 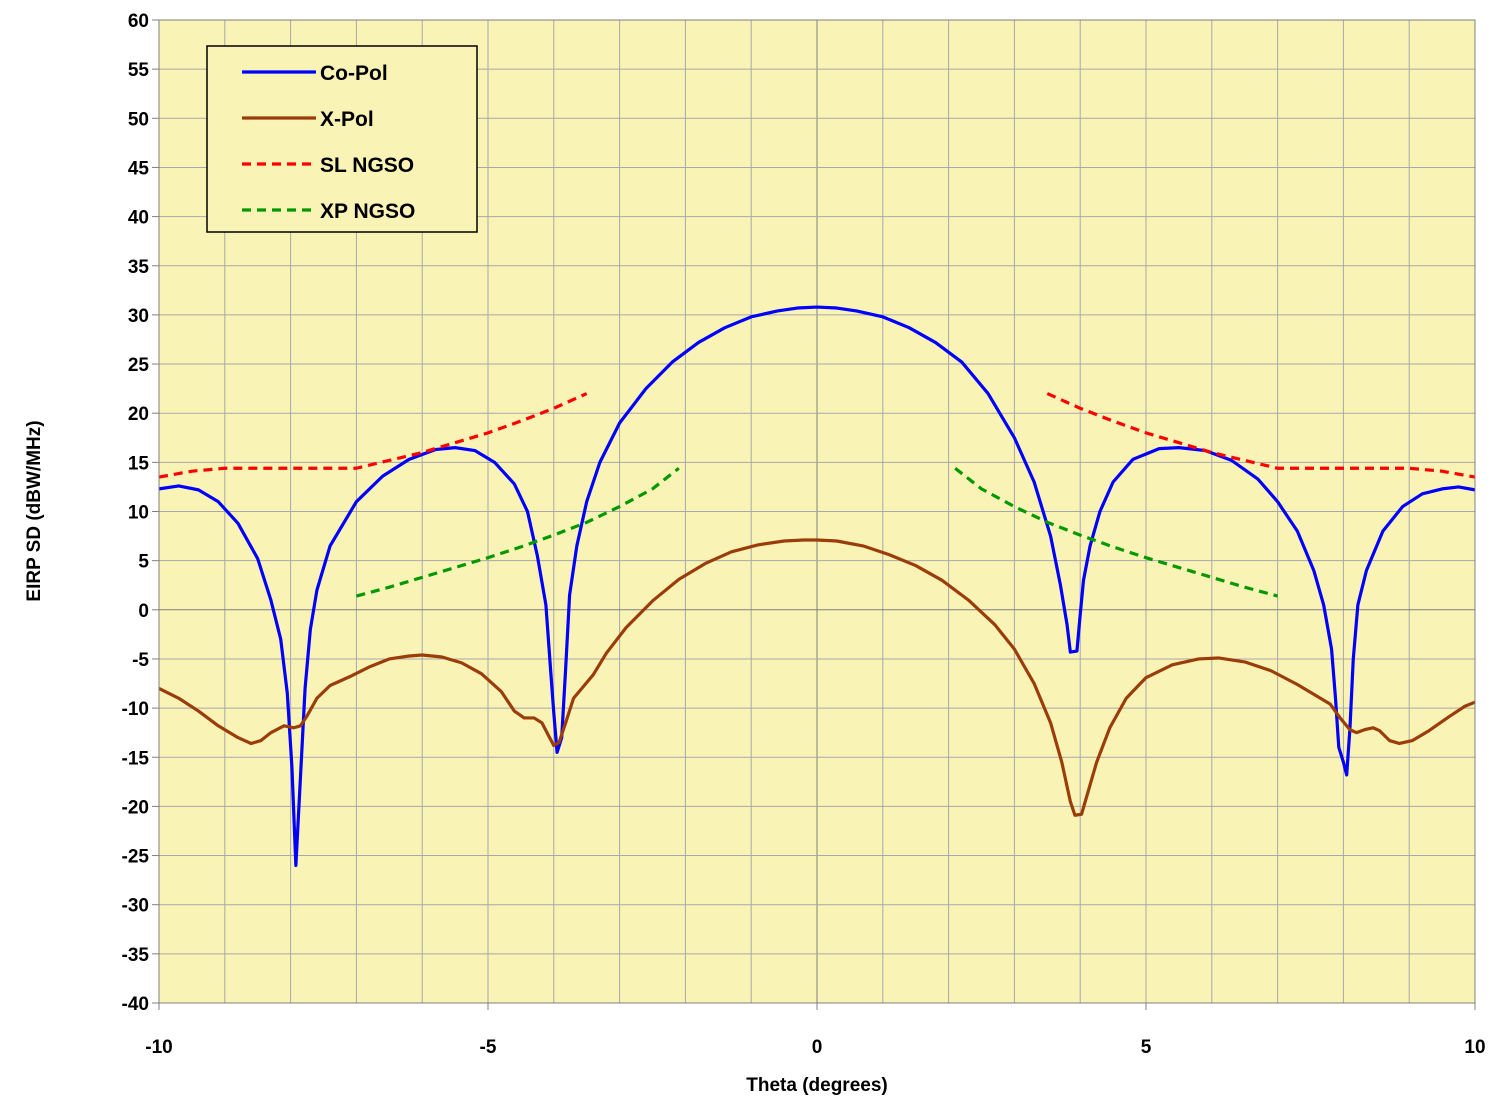 What do you see at coordinates (139, 267) in the screenshot?
I see `y-tick-label: 35` at bounding box center [139, 267].